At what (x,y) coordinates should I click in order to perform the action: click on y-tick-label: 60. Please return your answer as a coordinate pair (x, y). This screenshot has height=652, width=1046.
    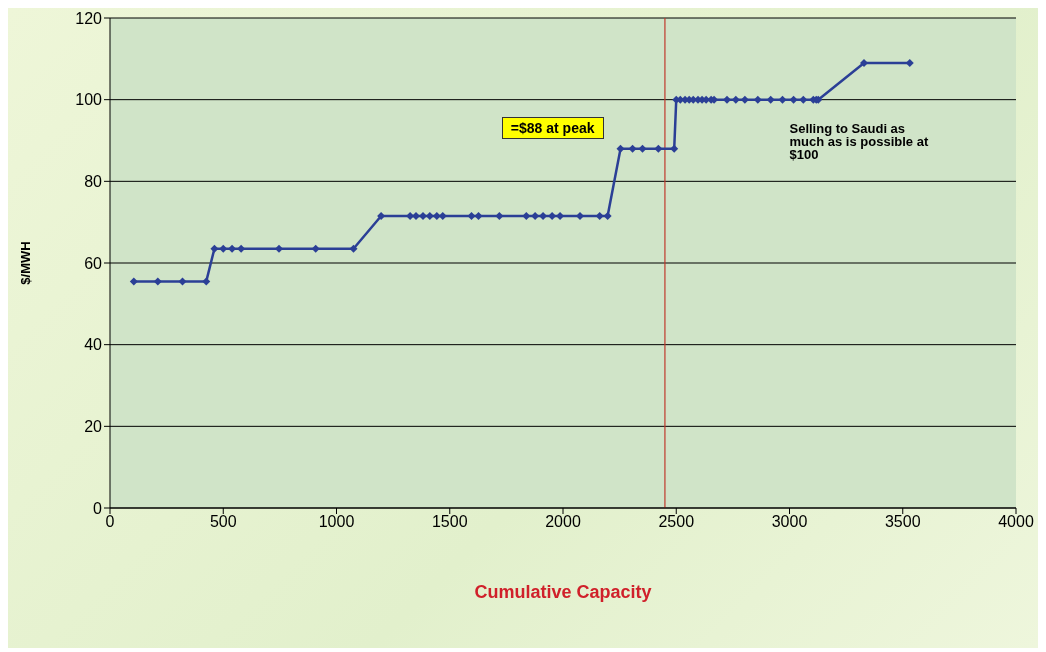
    Looking at the image, I should click on (93, 263).